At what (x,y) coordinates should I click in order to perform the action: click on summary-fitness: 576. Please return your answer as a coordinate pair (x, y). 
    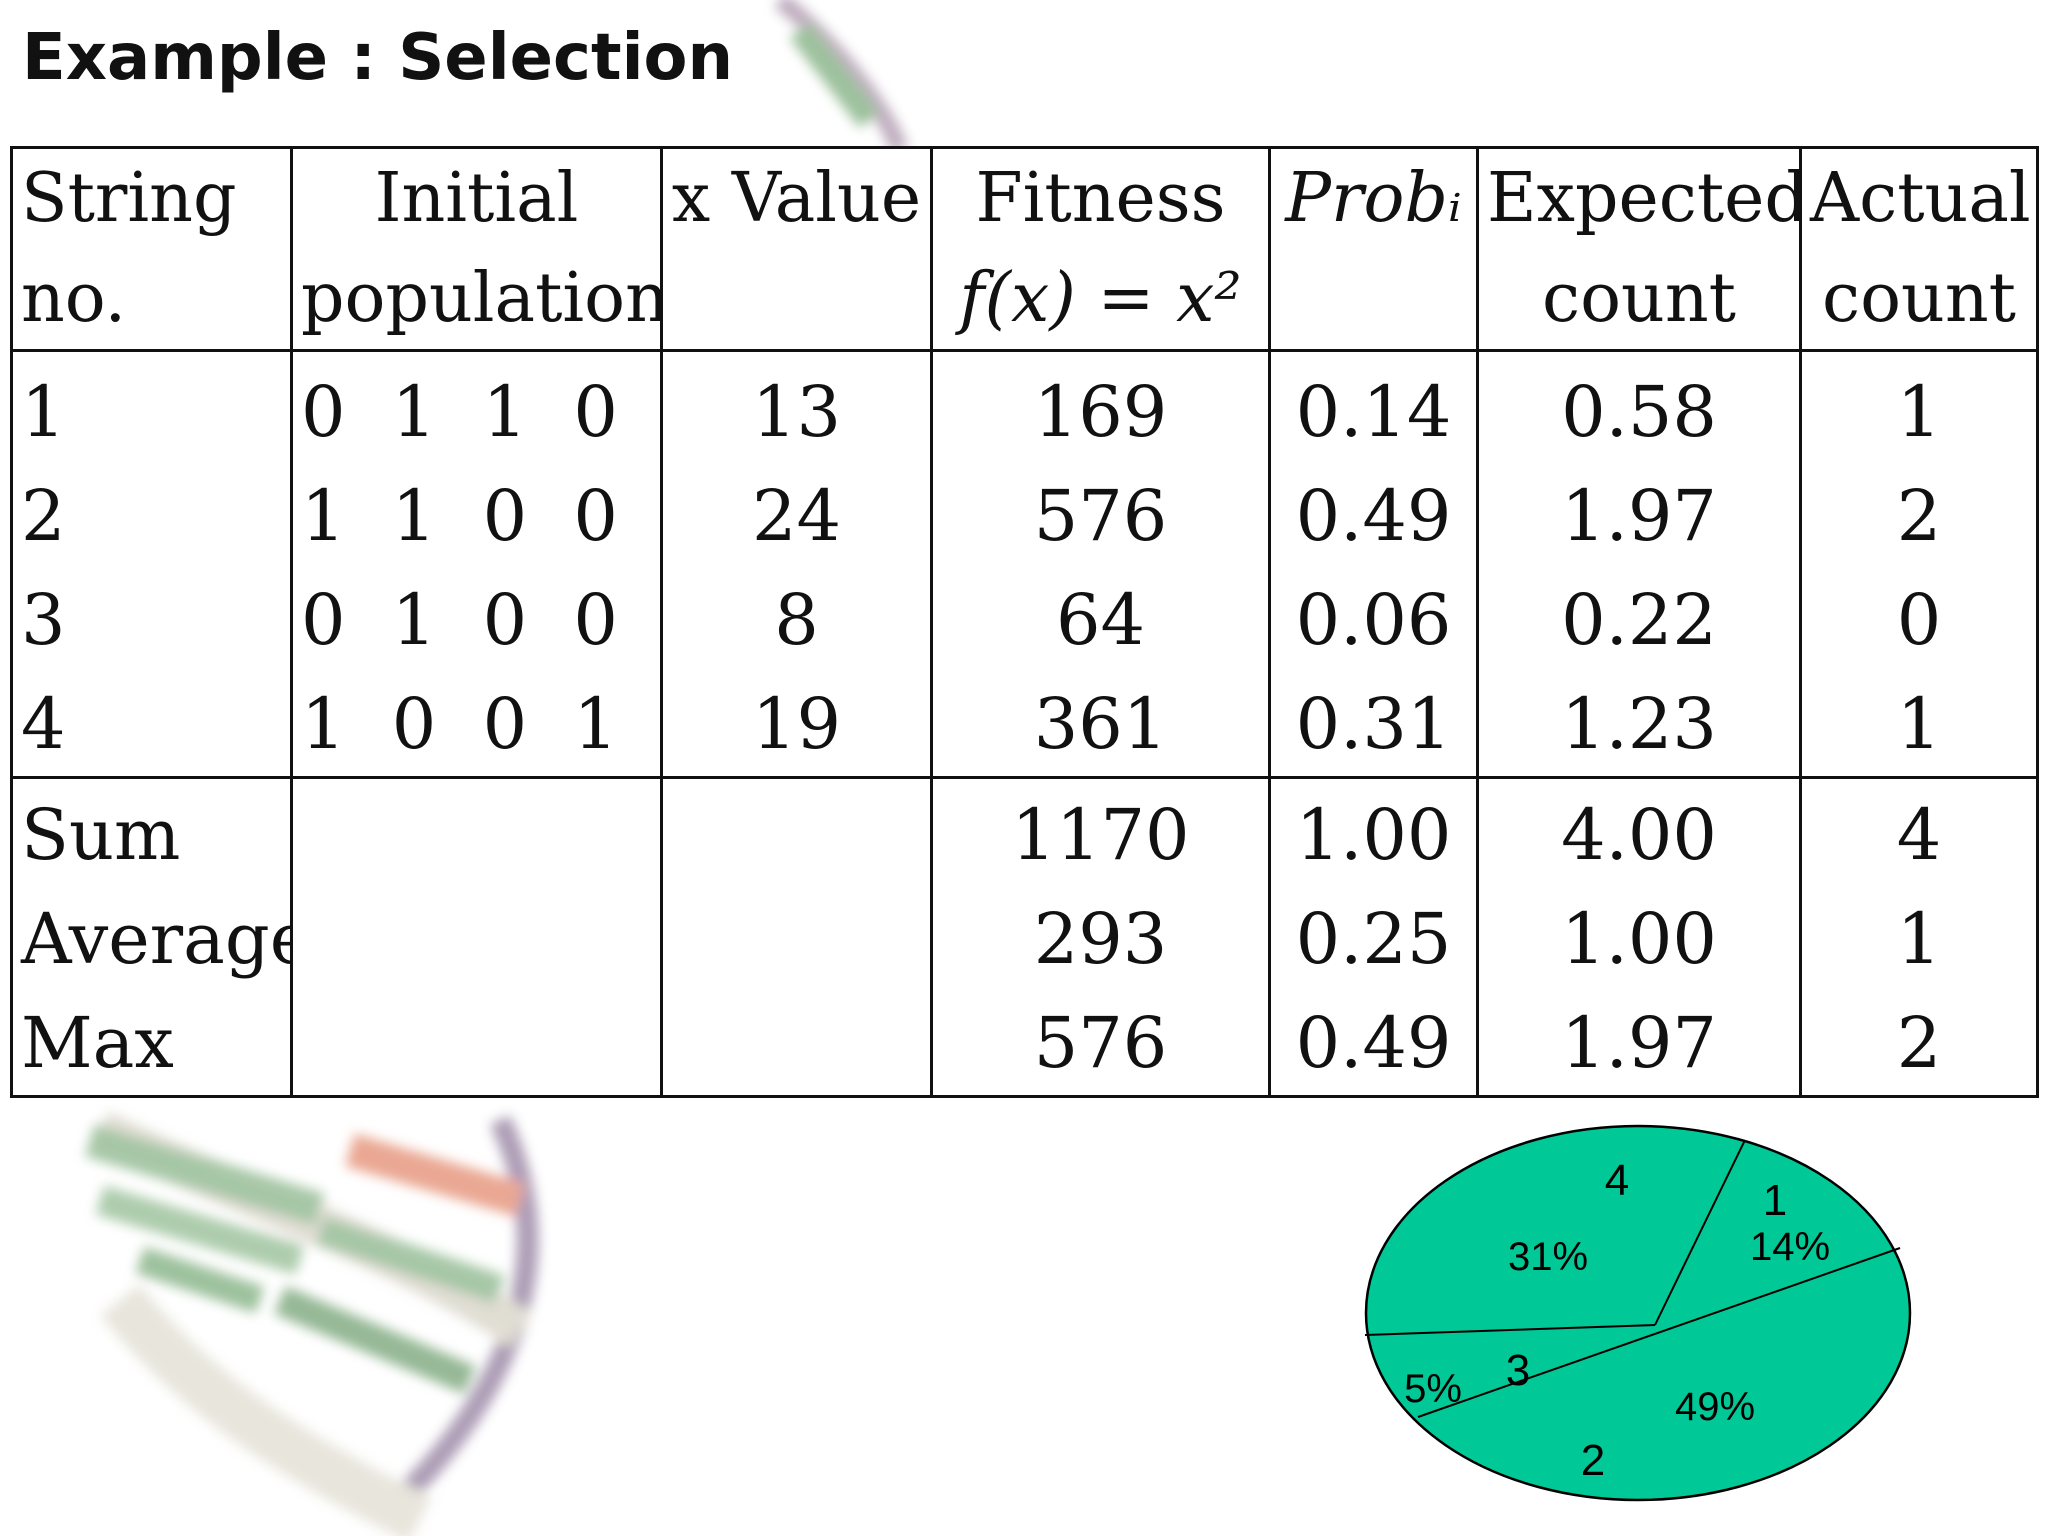
    Looking at the image, I should click on (1100, 1044).